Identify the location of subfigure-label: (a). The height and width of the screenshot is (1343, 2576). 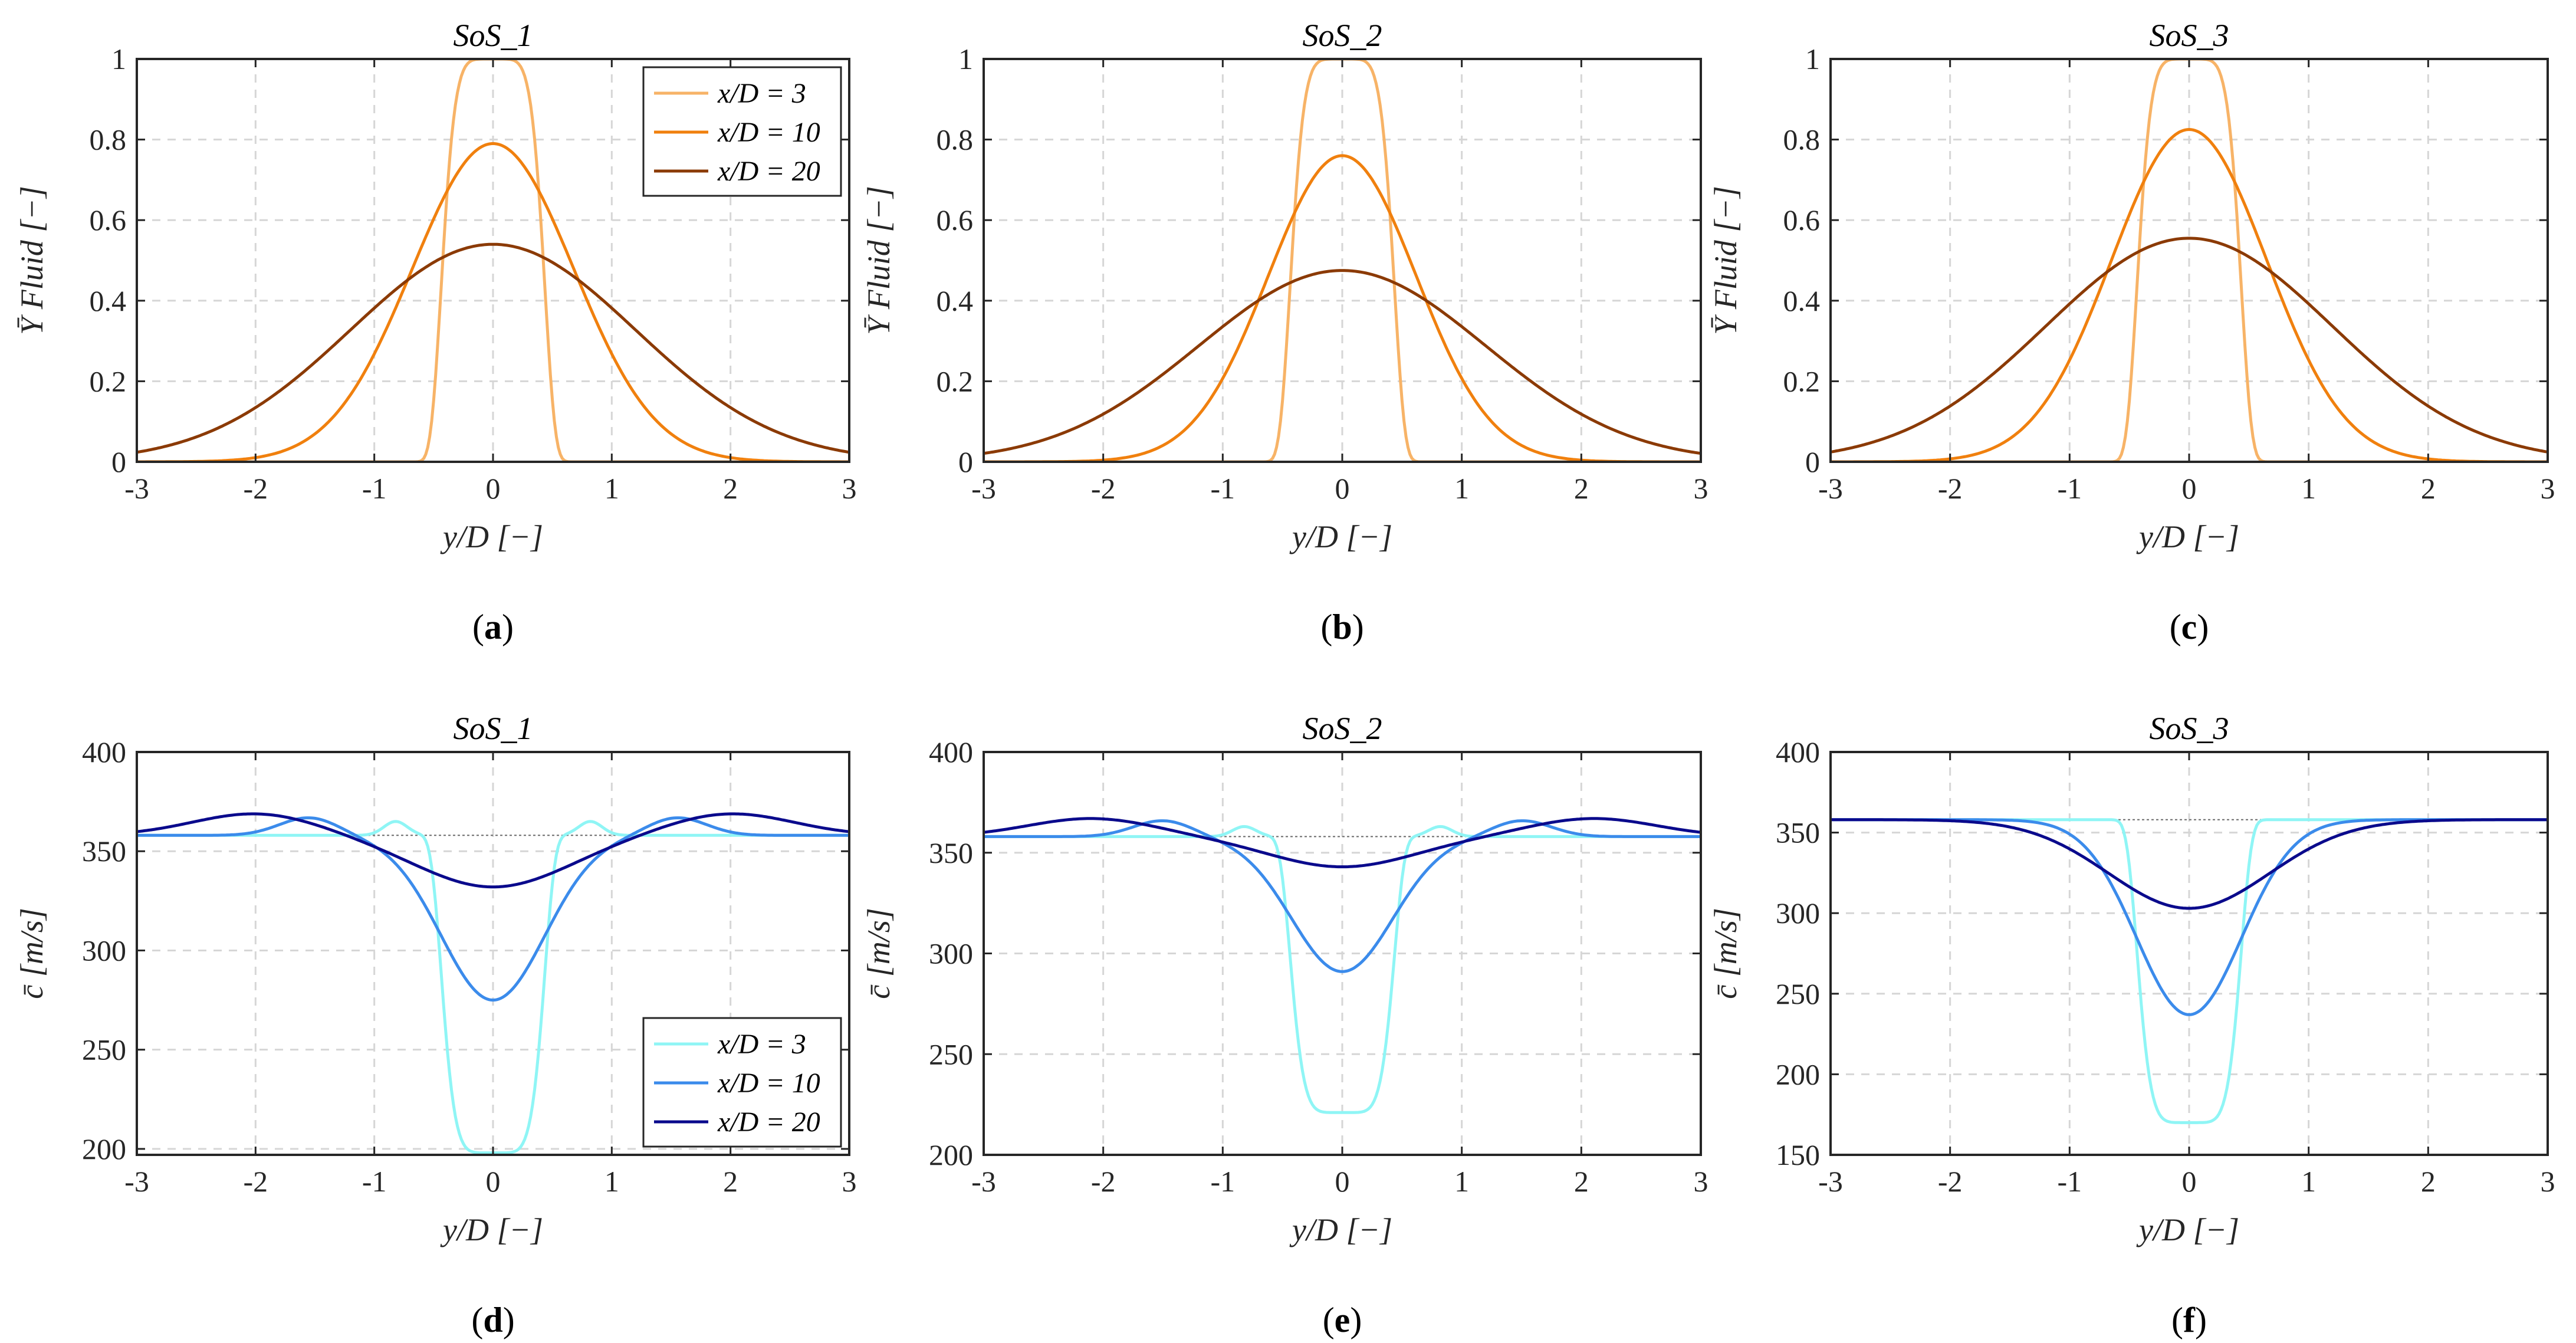
(493, 627).